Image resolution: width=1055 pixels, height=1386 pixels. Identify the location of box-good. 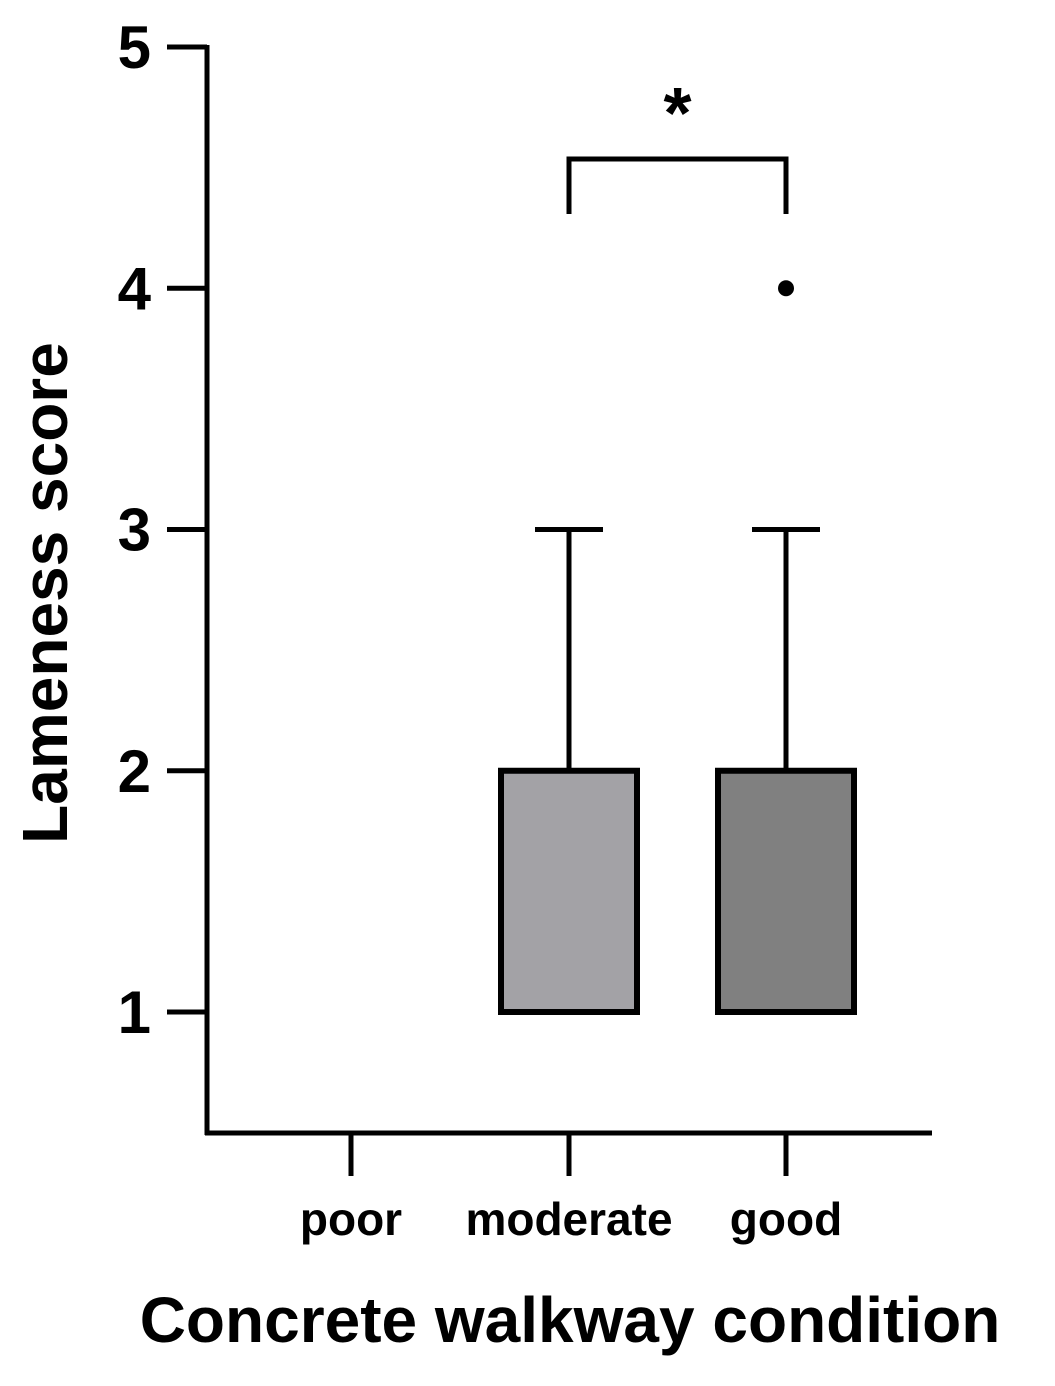
(786, 647).